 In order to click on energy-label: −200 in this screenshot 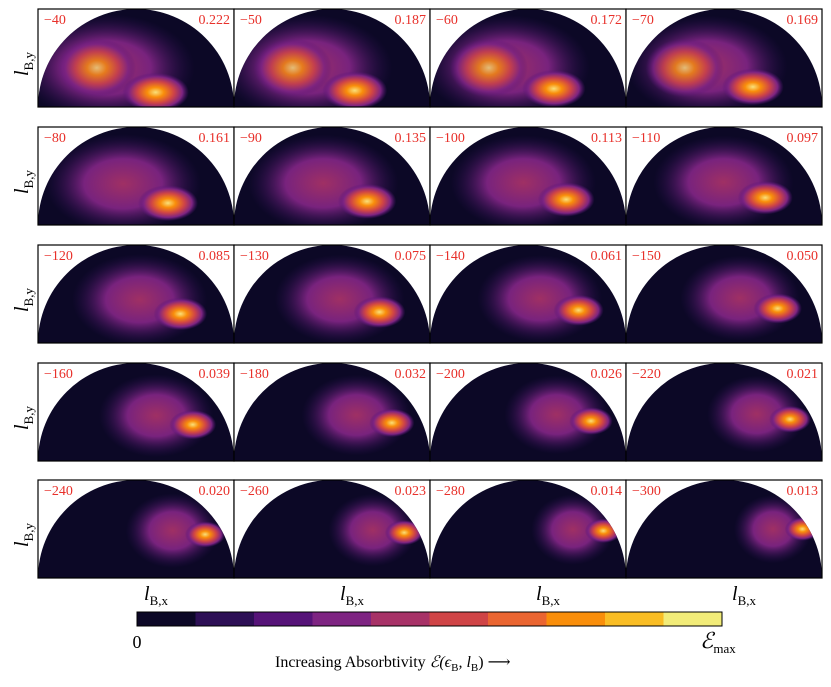, I will do `click(450, 374)`.